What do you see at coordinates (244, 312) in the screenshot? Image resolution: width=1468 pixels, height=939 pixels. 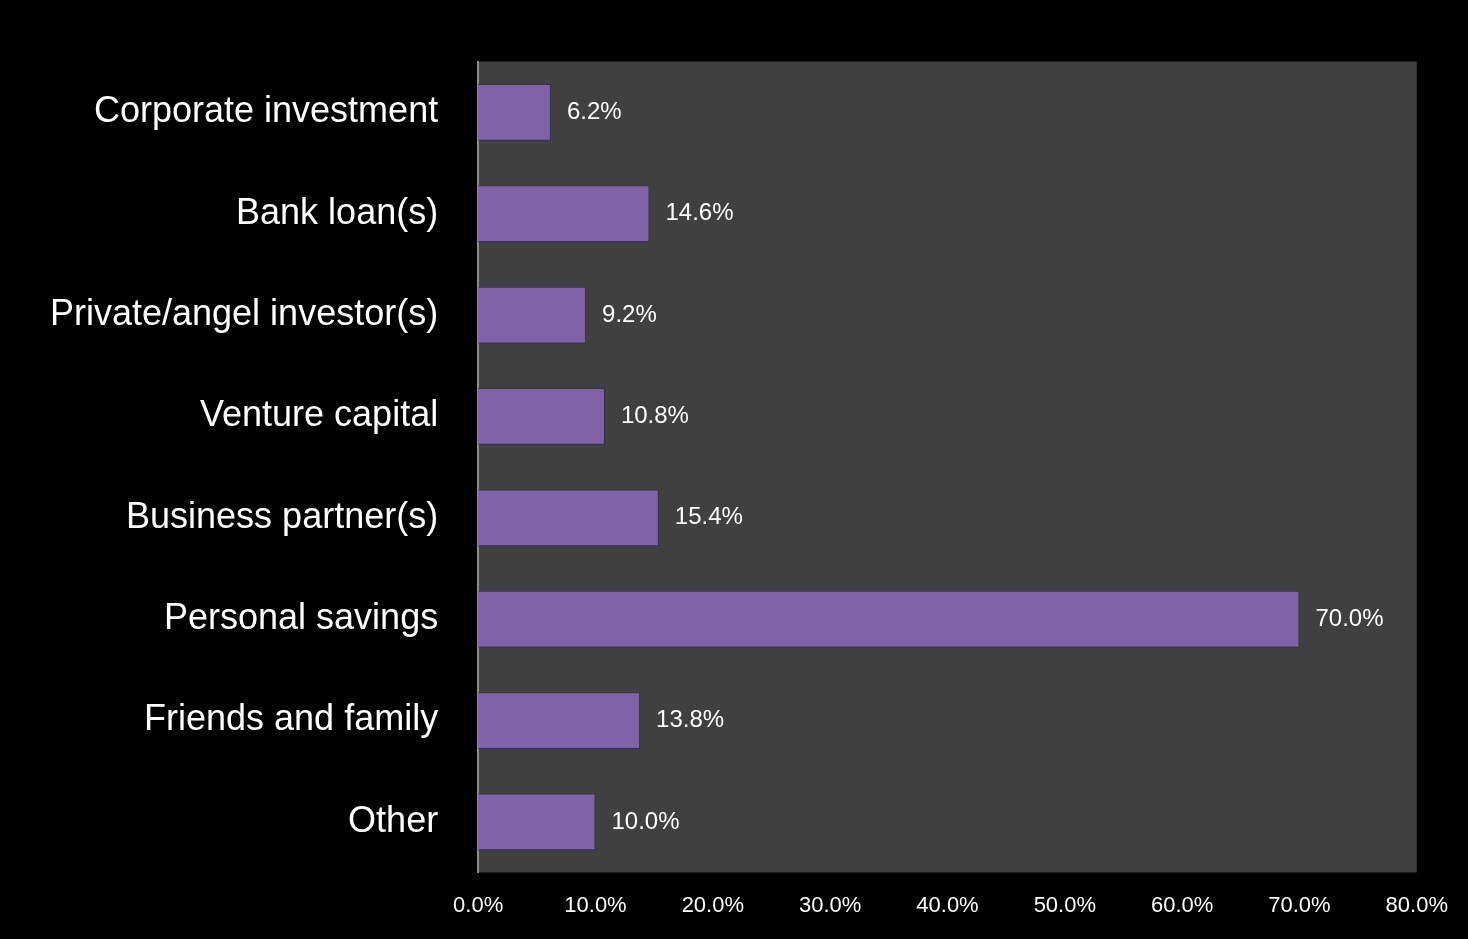 I see `y-tick-label: Private/angel investor(s)` at bounding box center [244, 312].